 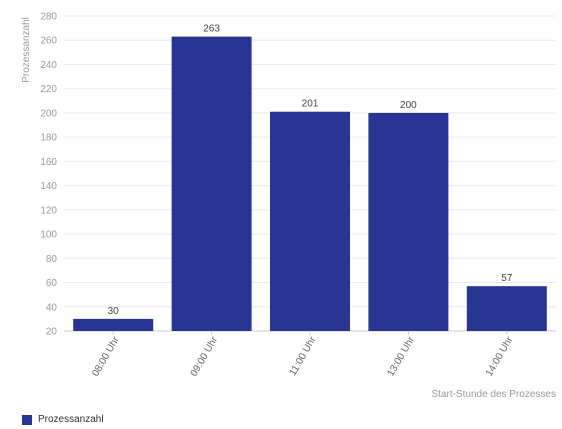 What do you see at coordinates (402, 356) in the screenshot?
I see `x-tick-label: 13:00 Uhr` at bounding box center [402, 356].